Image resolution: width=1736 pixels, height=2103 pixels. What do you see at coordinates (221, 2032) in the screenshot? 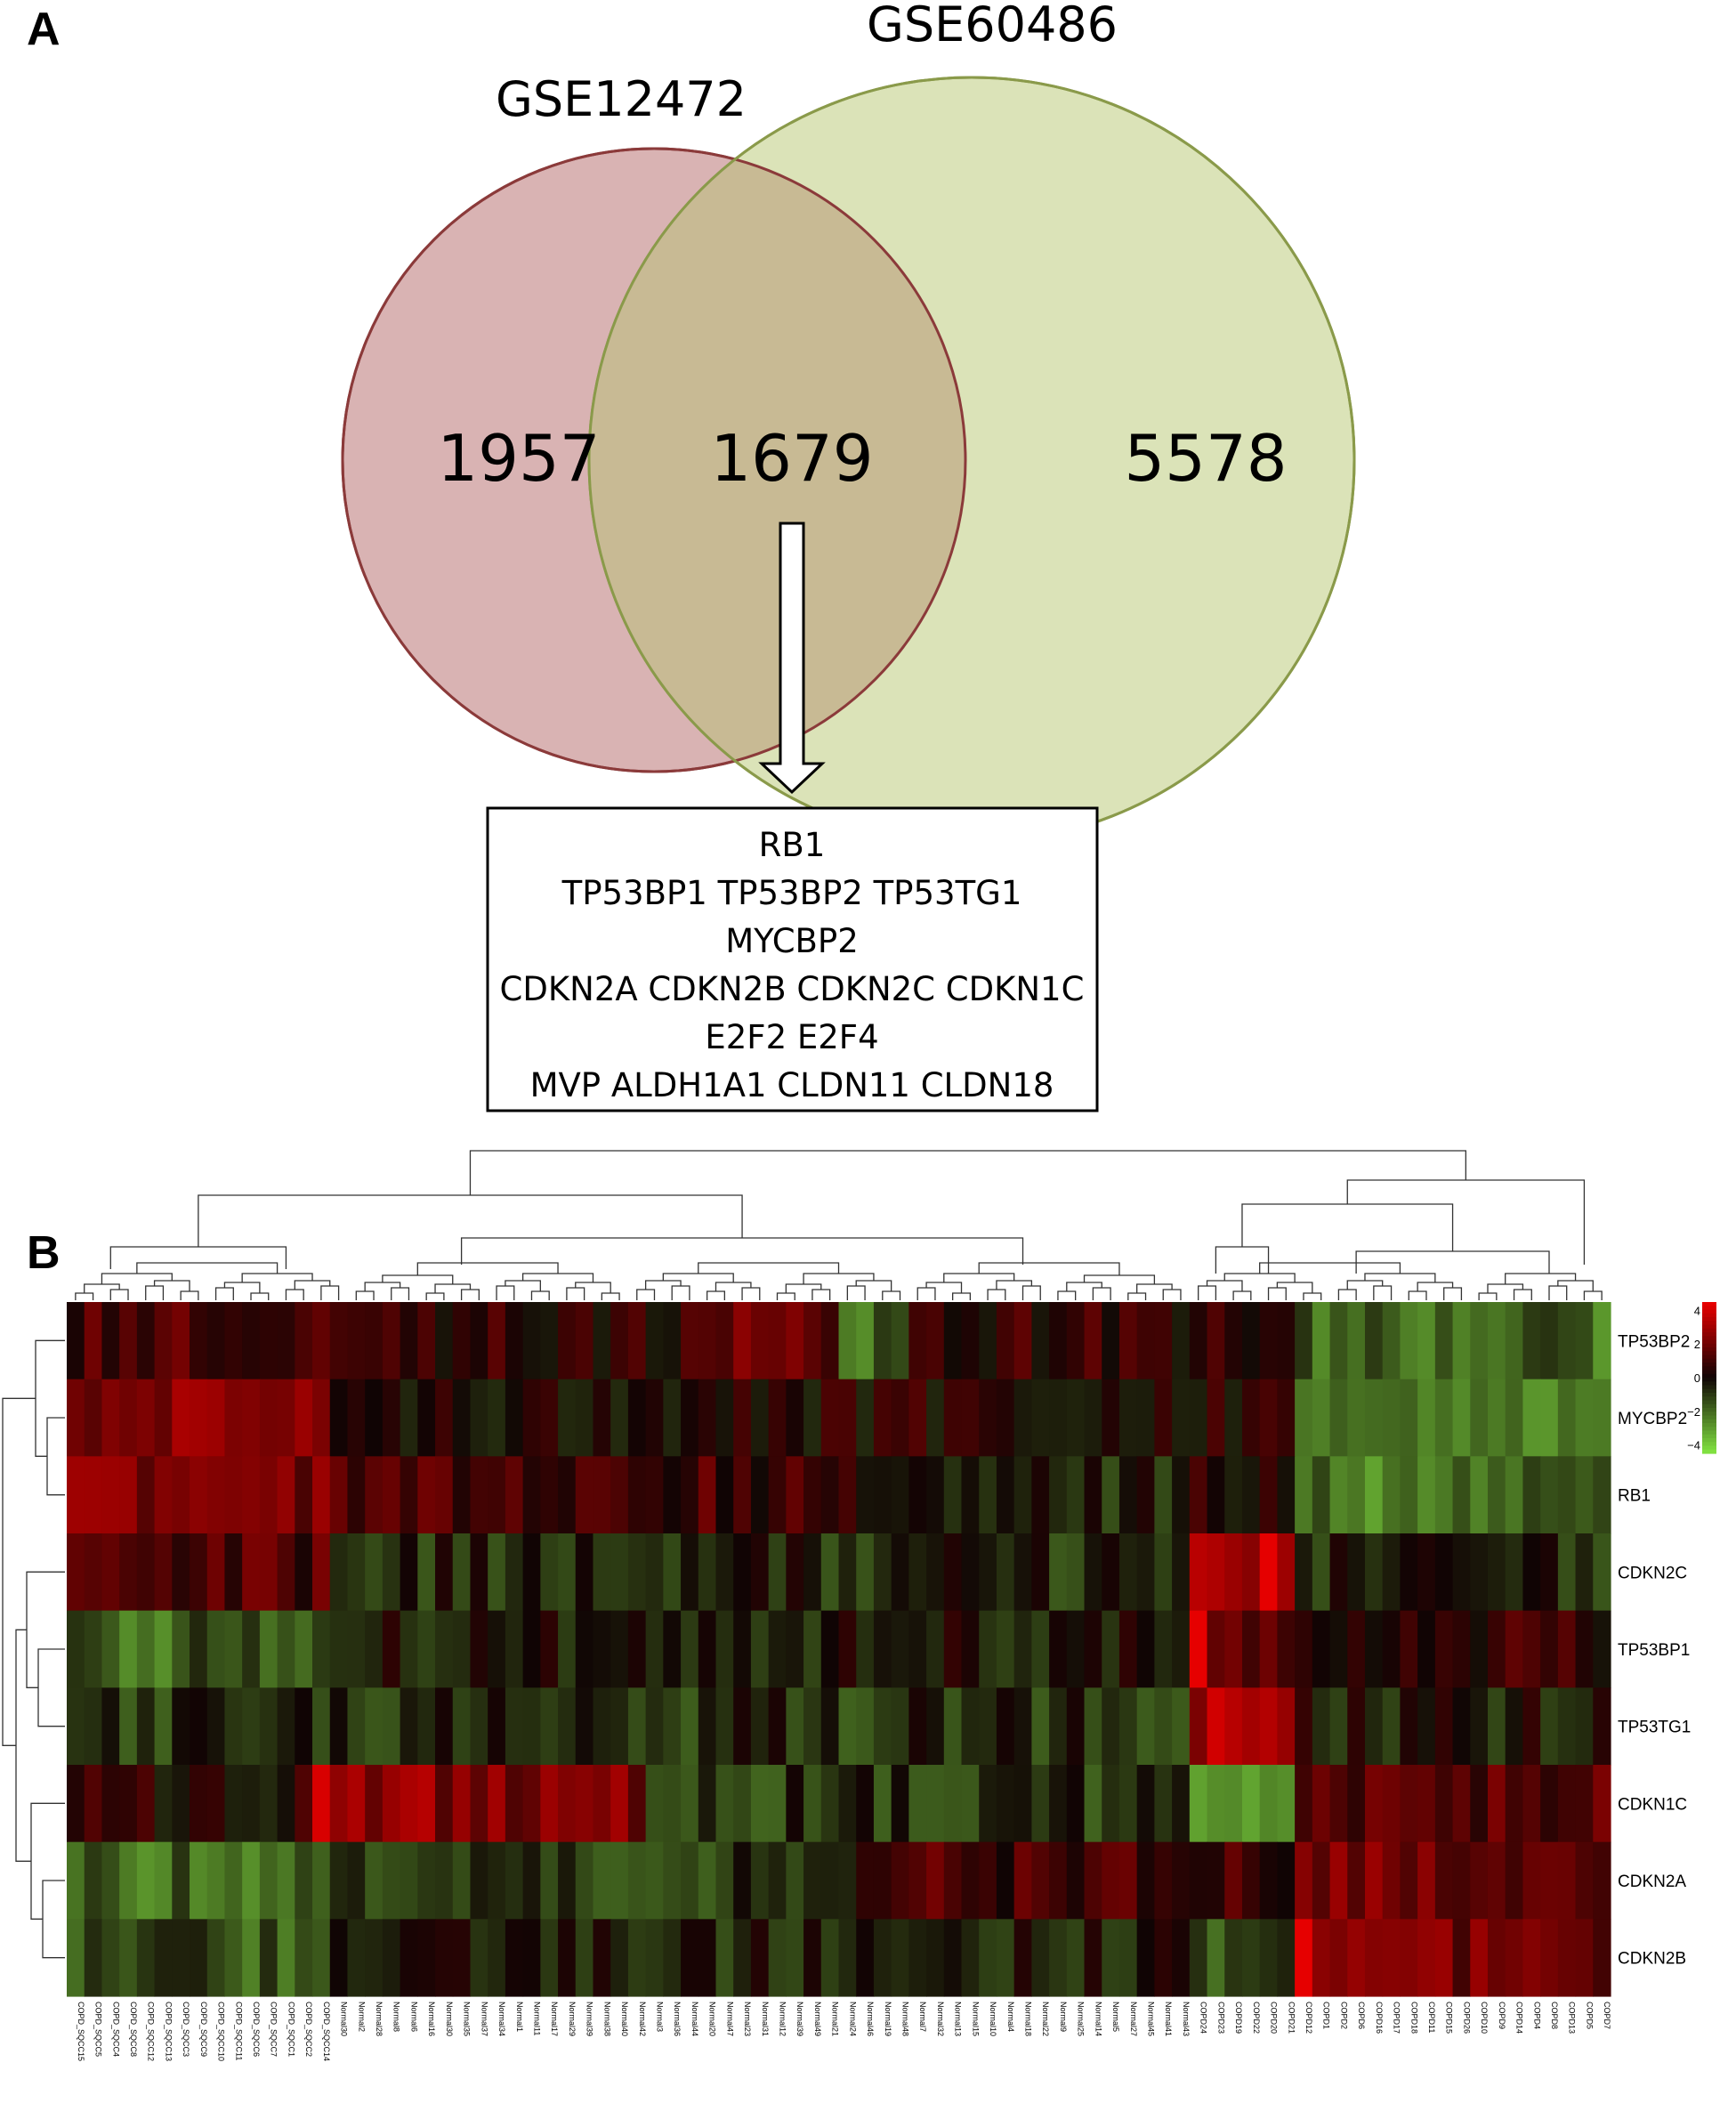
I see `sample-column-label: COPD_SQCC10` at bounding box center [221, 2032].